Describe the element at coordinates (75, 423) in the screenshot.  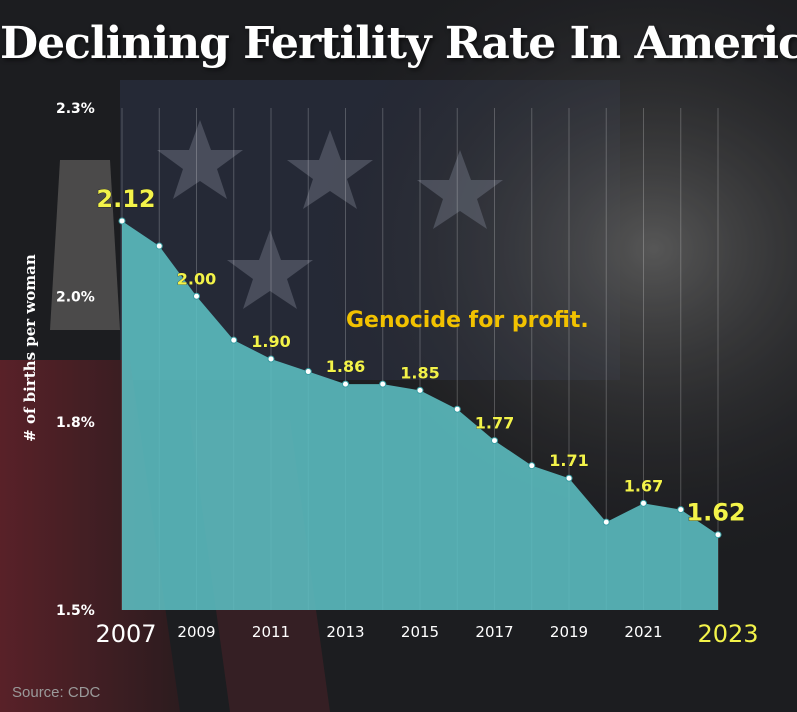
I see `y-tick-label: 1.8%` at that location.